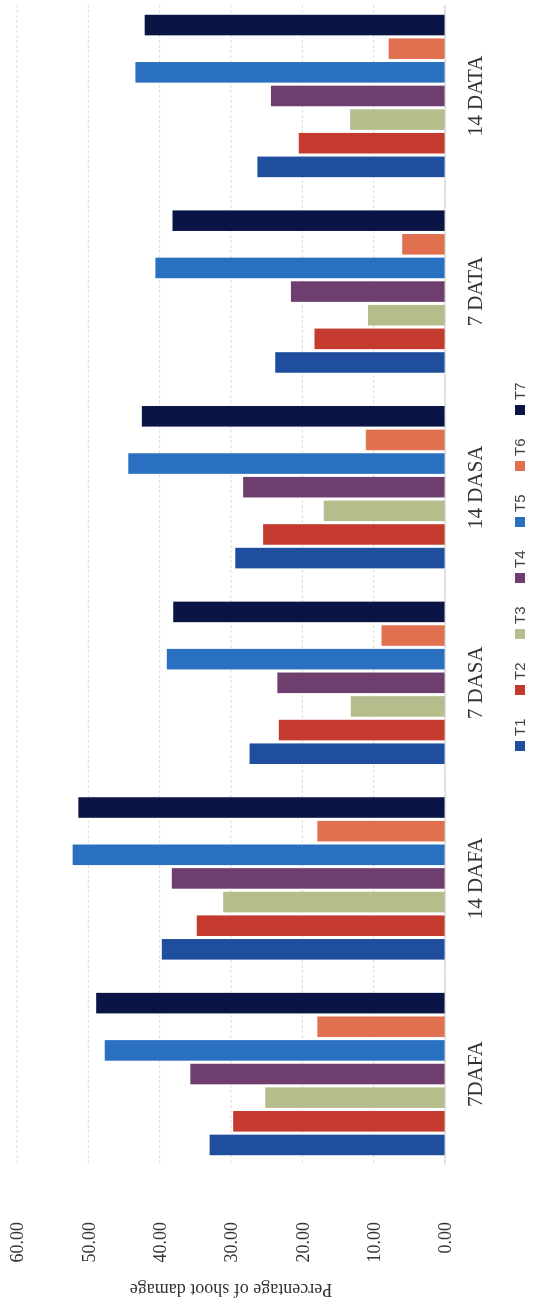 The image size is (535, 1309). What do you see at coordinates (159, 1242) in the screenshot?
I see `x-tick-label: 40.00` at bounding box center [159, 1242].